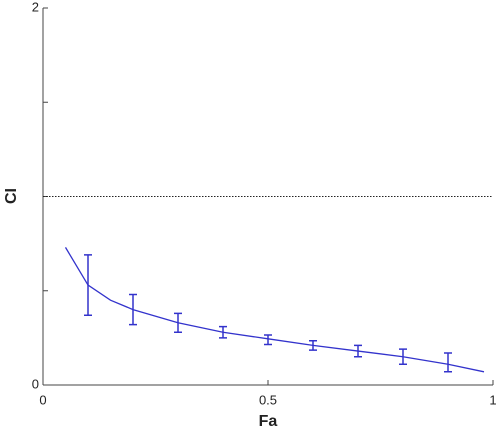 This screenshot has height=434, width=500. Describe the element at coordinates (35, 383) in the screenshot. I see `y-tick-label: 0` at that location.